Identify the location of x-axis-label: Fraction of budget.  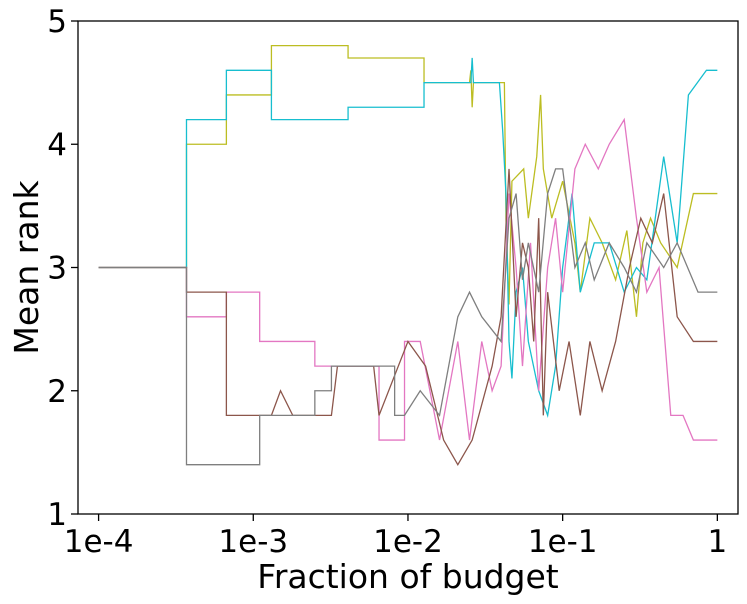
(408, 576).